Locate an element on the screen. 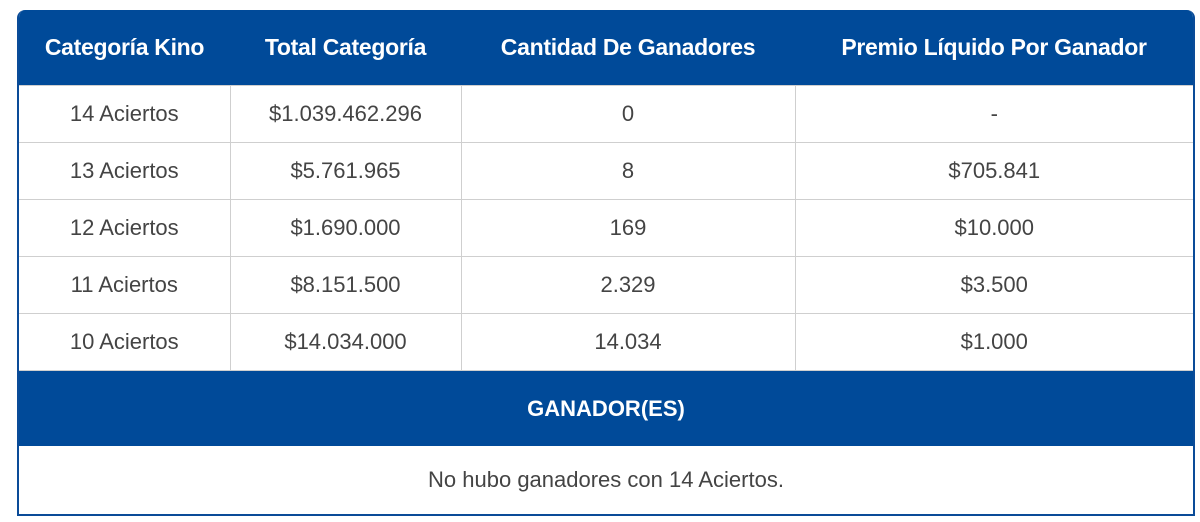 The width and height of the screenshot is (1200, 522). table-row: 10 Aciertos $14.034.000 14.034 $1.000 is located at coordinates (606, 342).